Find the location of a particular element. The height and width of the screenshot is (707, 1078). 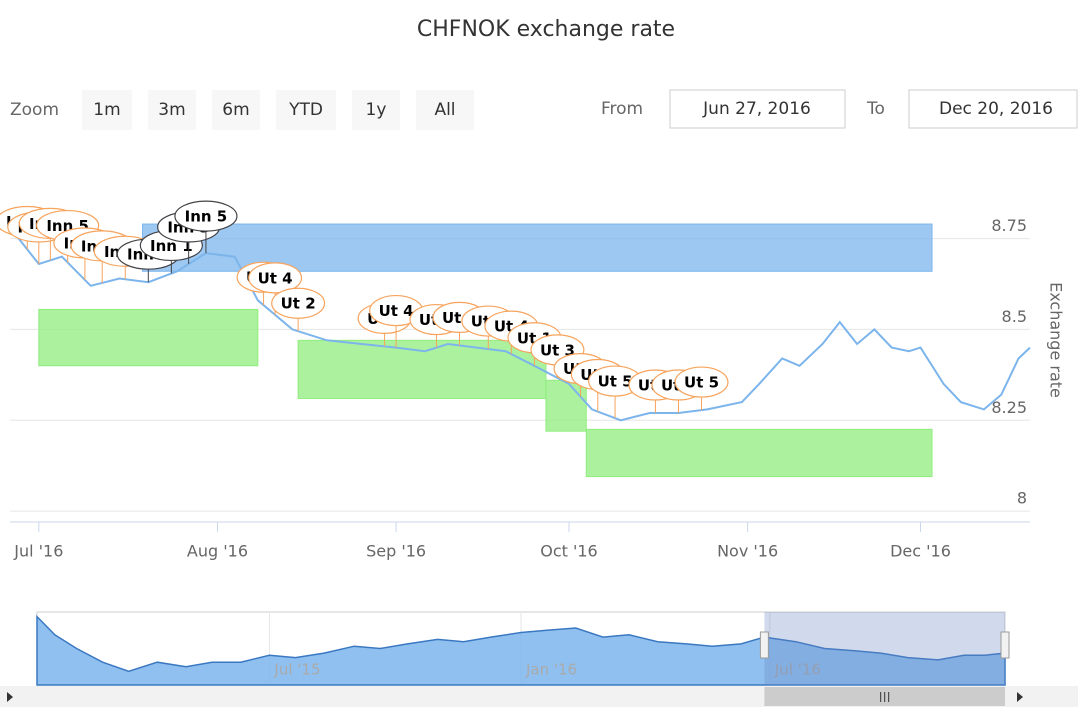

to-label: To is located at coordinates (875, 109).